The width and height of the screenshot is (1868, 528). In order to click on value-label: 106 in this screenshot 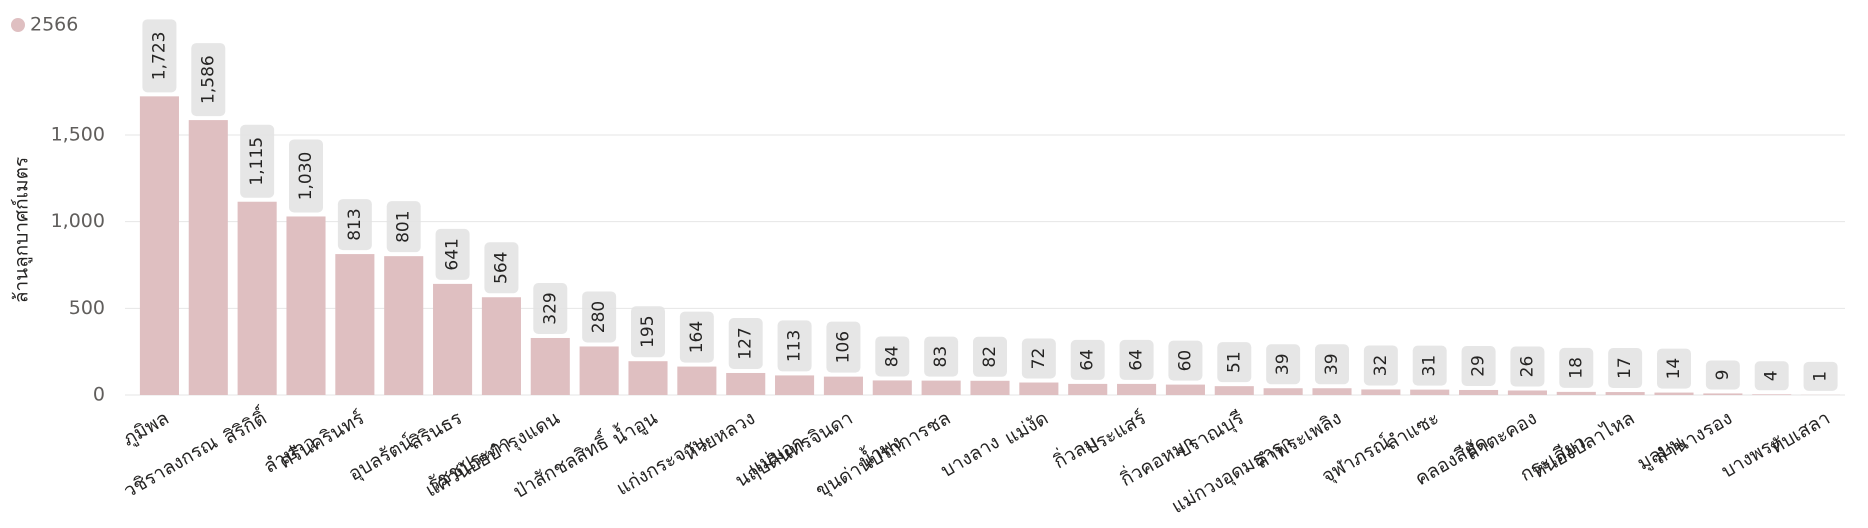, I will do `click(843, 347)`.